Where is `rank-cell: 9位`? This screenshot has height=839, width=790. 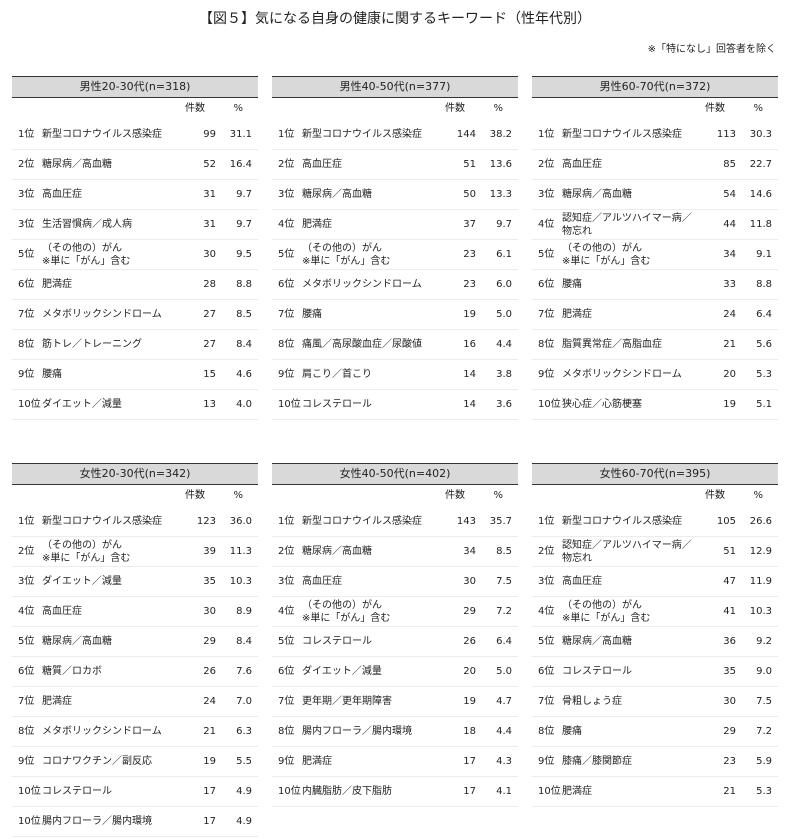 rank-cell: 9位 is located at coordinates (286, 374).